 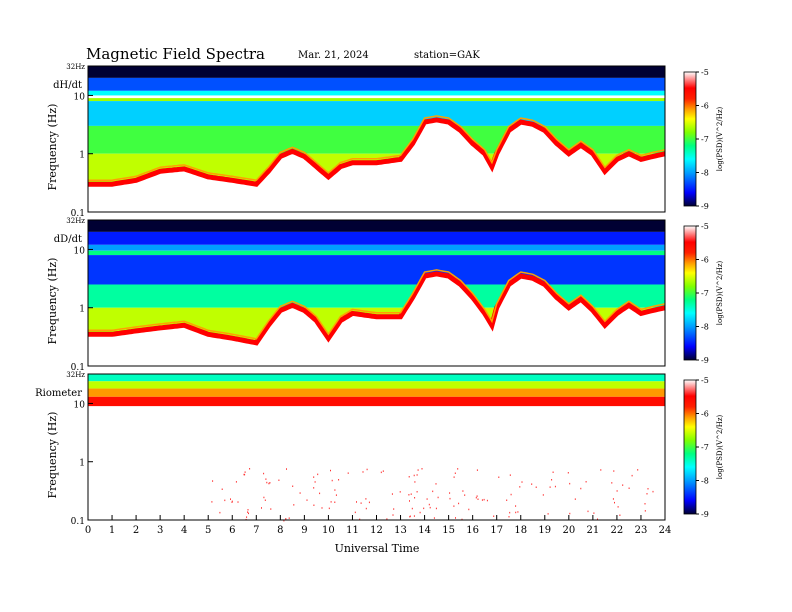 What do you see at coordinates (400, 530) in the screenshot?
I see `x-tick-label: 13` at bounding box center [400, 530].